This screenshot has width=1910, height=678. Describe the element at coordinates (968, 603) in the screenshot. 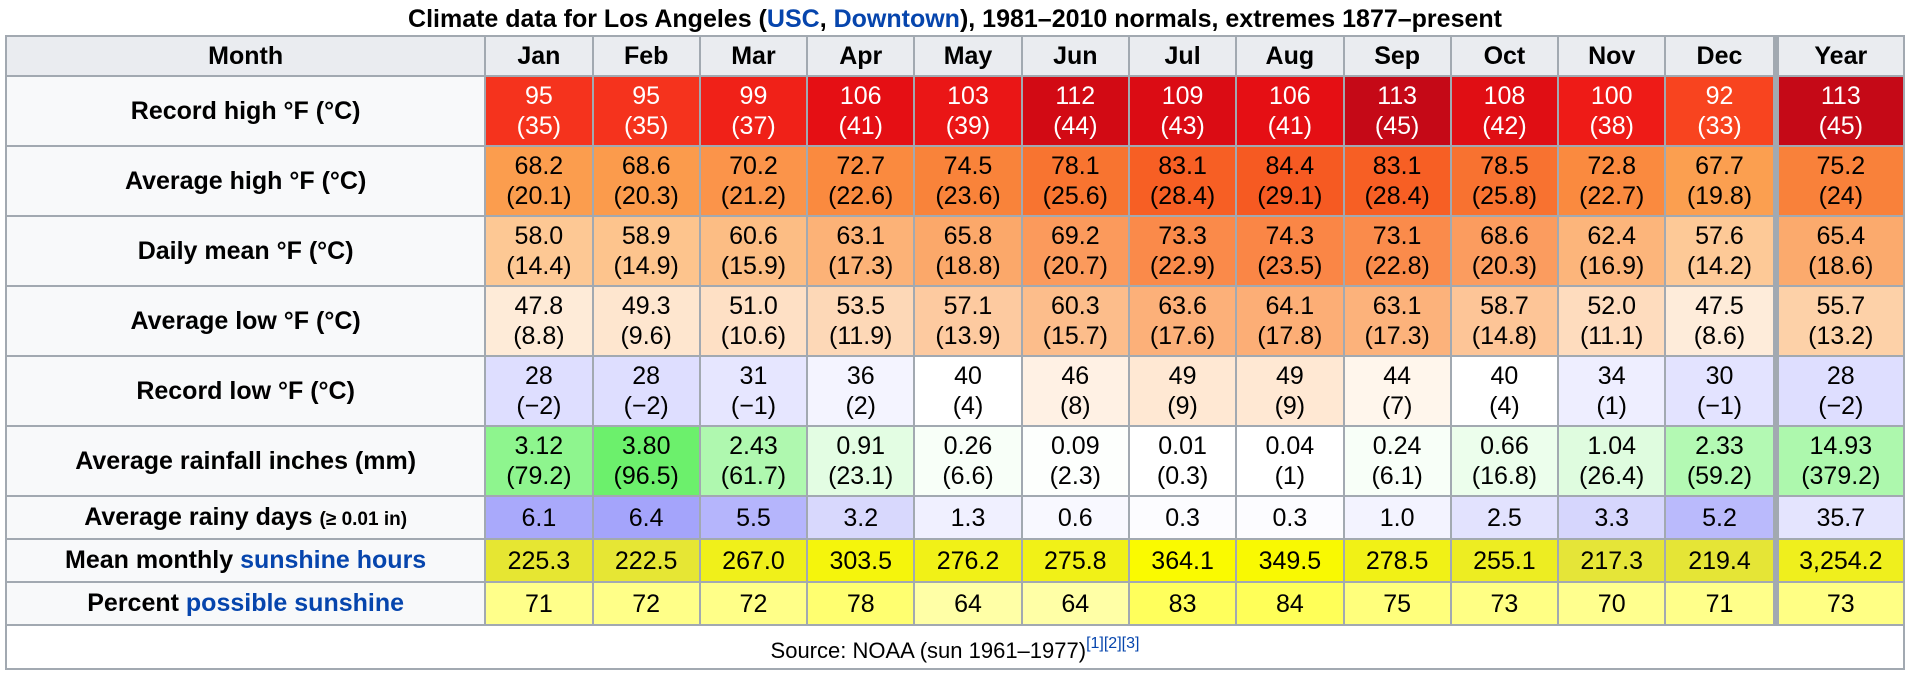

I see `data-cell: 64` at that location.